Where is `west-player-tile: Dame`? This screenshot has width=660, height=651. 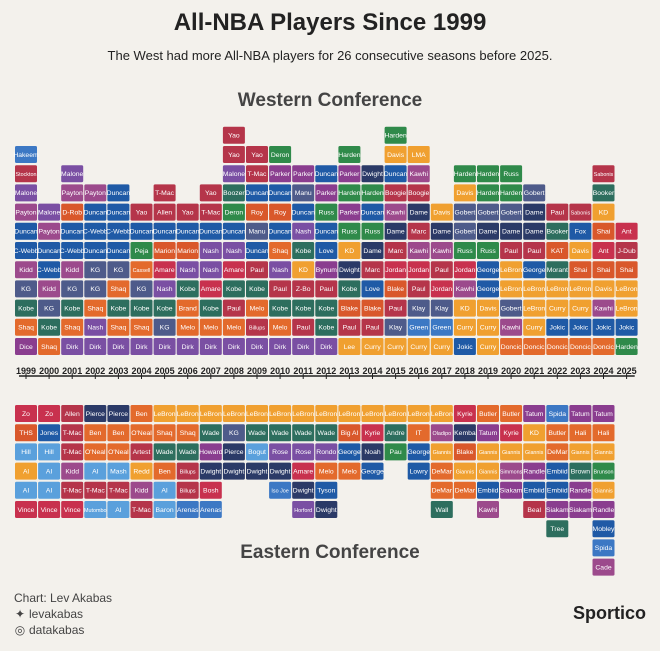
west-player-tile: Dame is located at coordinates (511, 231).